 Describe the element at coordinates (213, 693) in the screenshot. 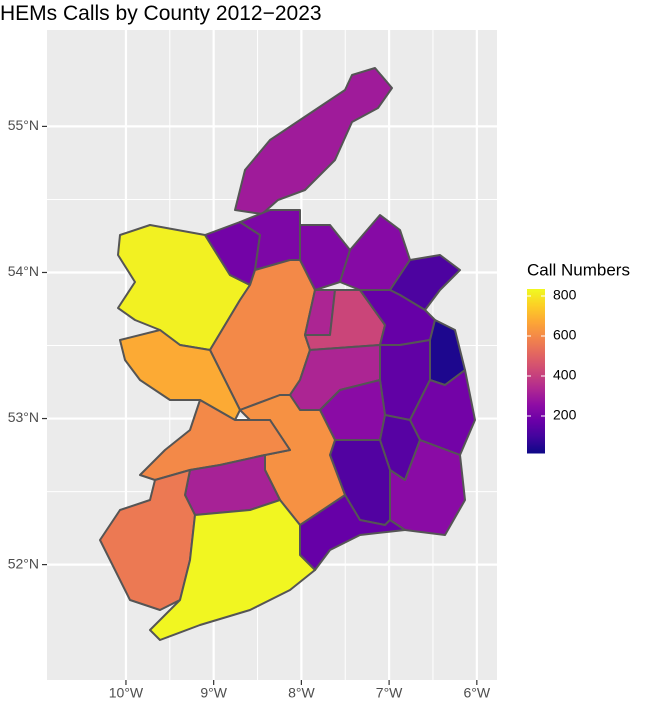

I see `x-tick-label: 9°W` at that location.